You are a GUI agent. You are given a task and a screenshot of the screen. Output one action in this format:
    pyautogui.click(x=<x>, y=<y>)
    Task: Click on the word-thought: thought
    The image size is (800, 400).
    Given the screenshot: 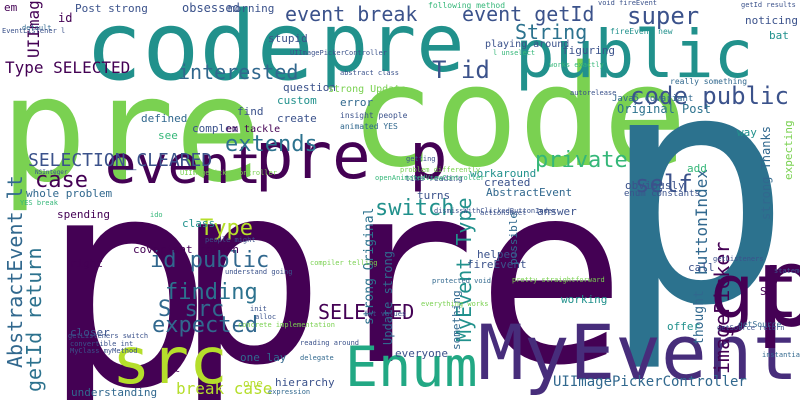 What is the action you would take?
    pyautogui.click(x=699, y=317)
    